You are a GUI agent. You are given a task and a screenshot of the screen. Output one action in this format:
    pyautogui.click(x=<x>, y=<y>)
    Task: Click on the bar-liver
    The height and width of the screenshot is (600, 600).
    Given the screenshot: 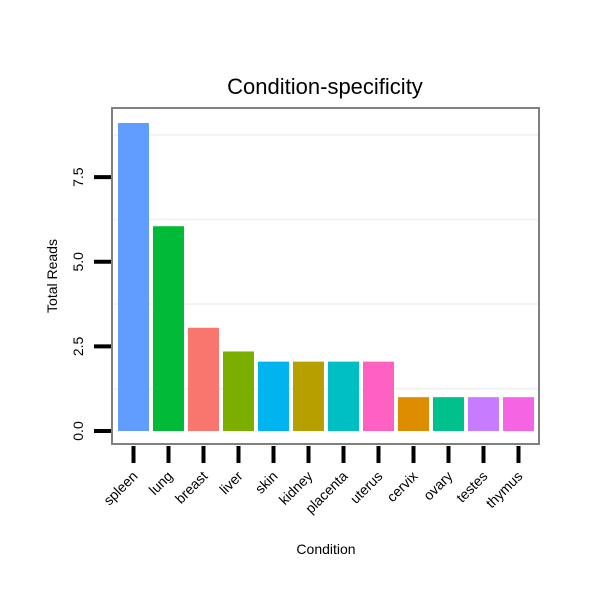 What is the action you would take?
    pyautogui.click(x=238, y=391)
    